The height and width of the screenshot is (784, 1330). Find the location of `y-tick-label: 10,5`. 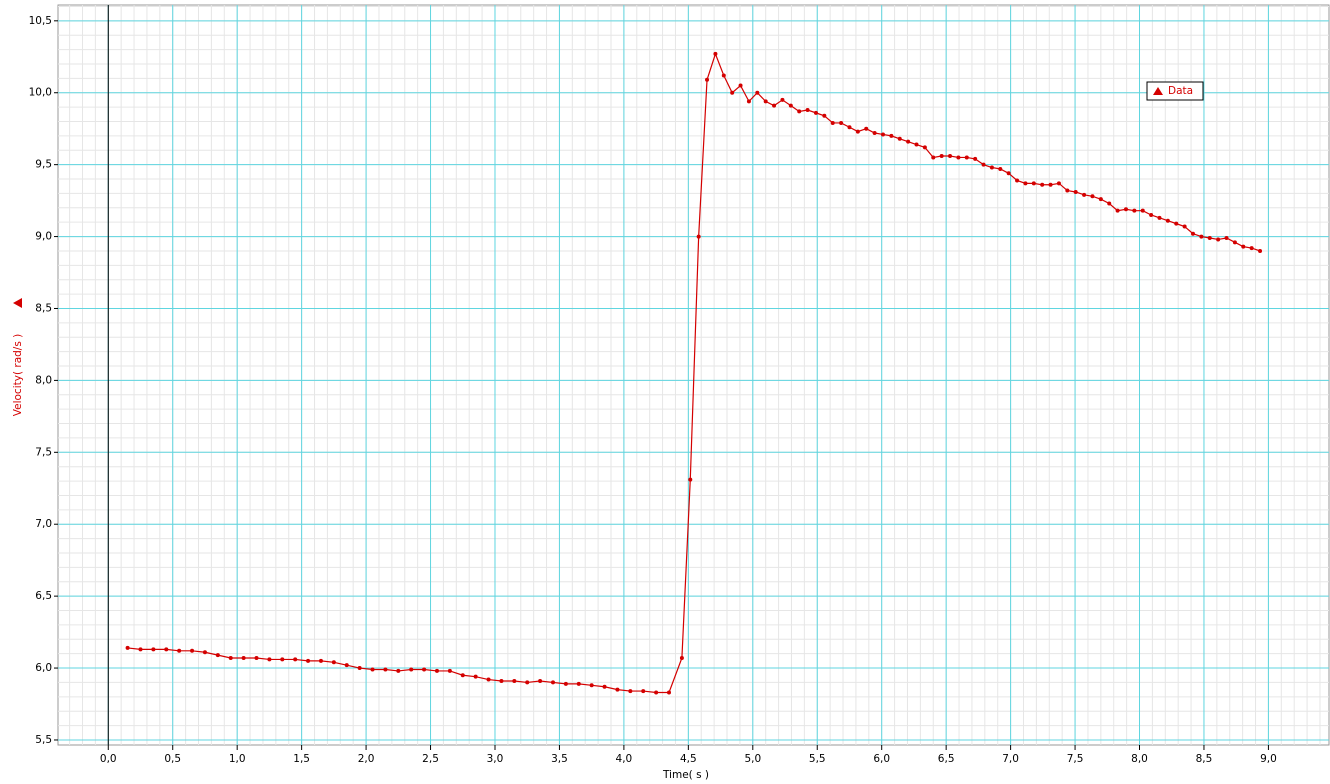

y-tick-label: 10,5 is located at coordinates (40, 21).